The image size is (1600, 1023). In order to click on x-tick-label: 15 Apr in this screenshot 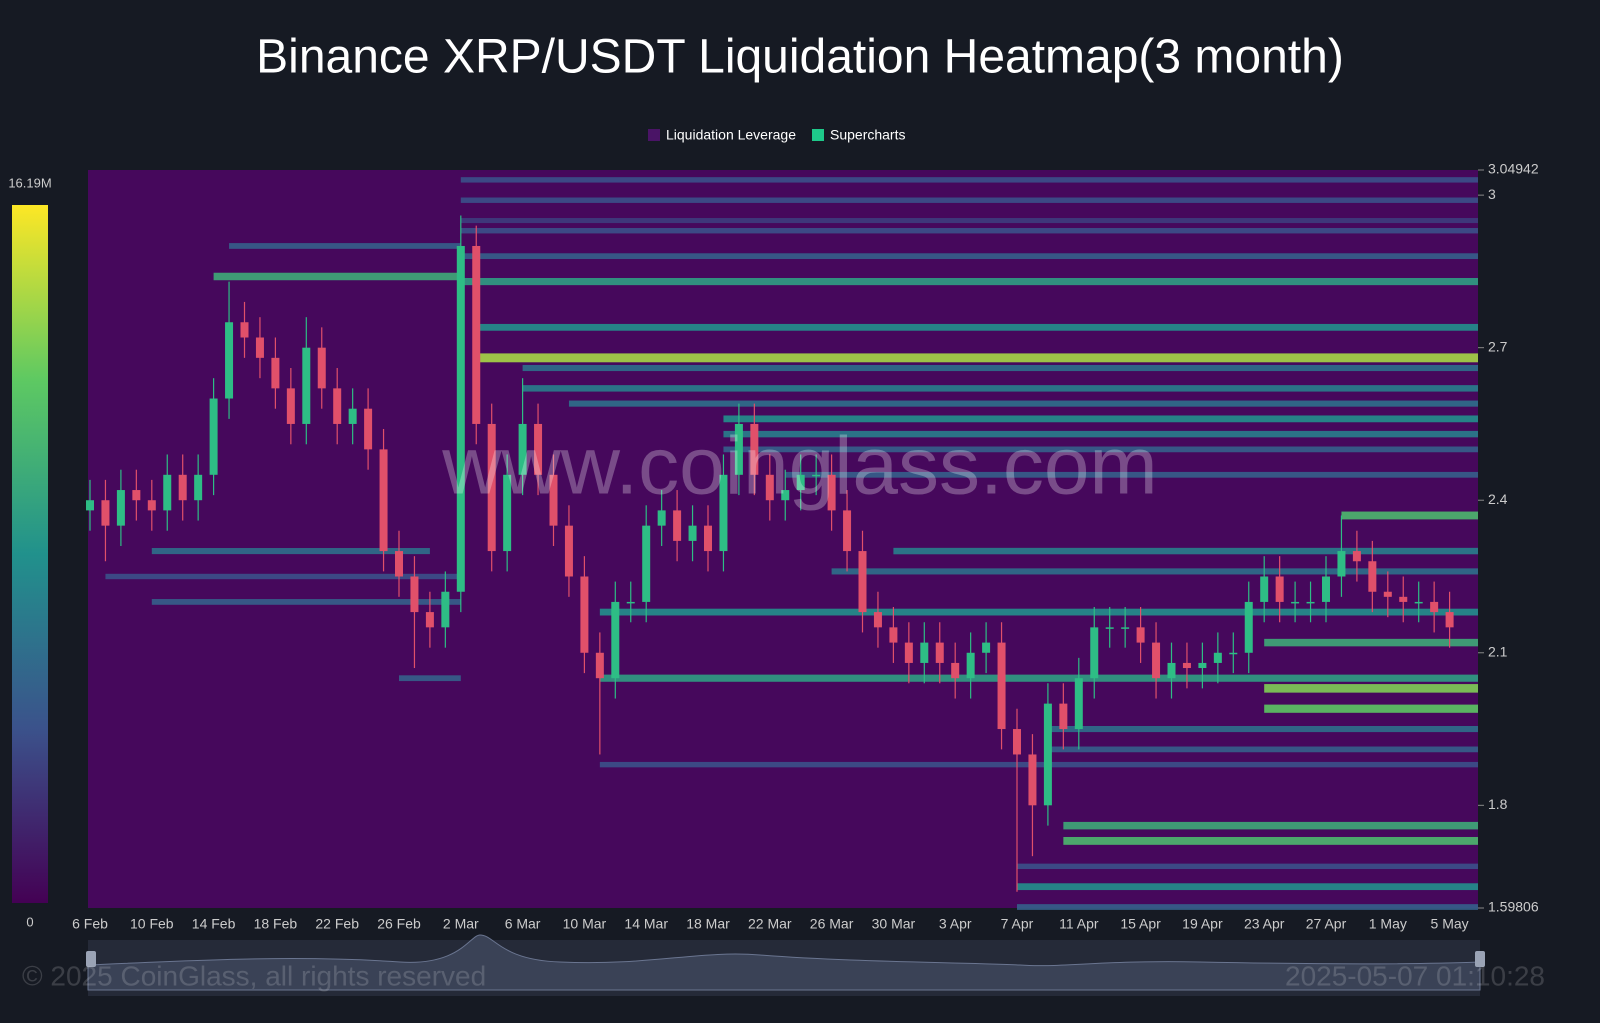, I will do `click(1140, 924)`.